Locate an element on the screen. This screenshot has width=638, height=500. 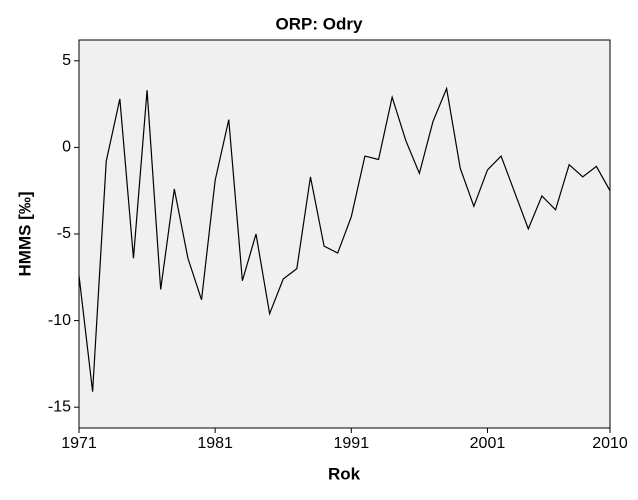
x-tick-label: 2001 is located at coordinates (488, 443).